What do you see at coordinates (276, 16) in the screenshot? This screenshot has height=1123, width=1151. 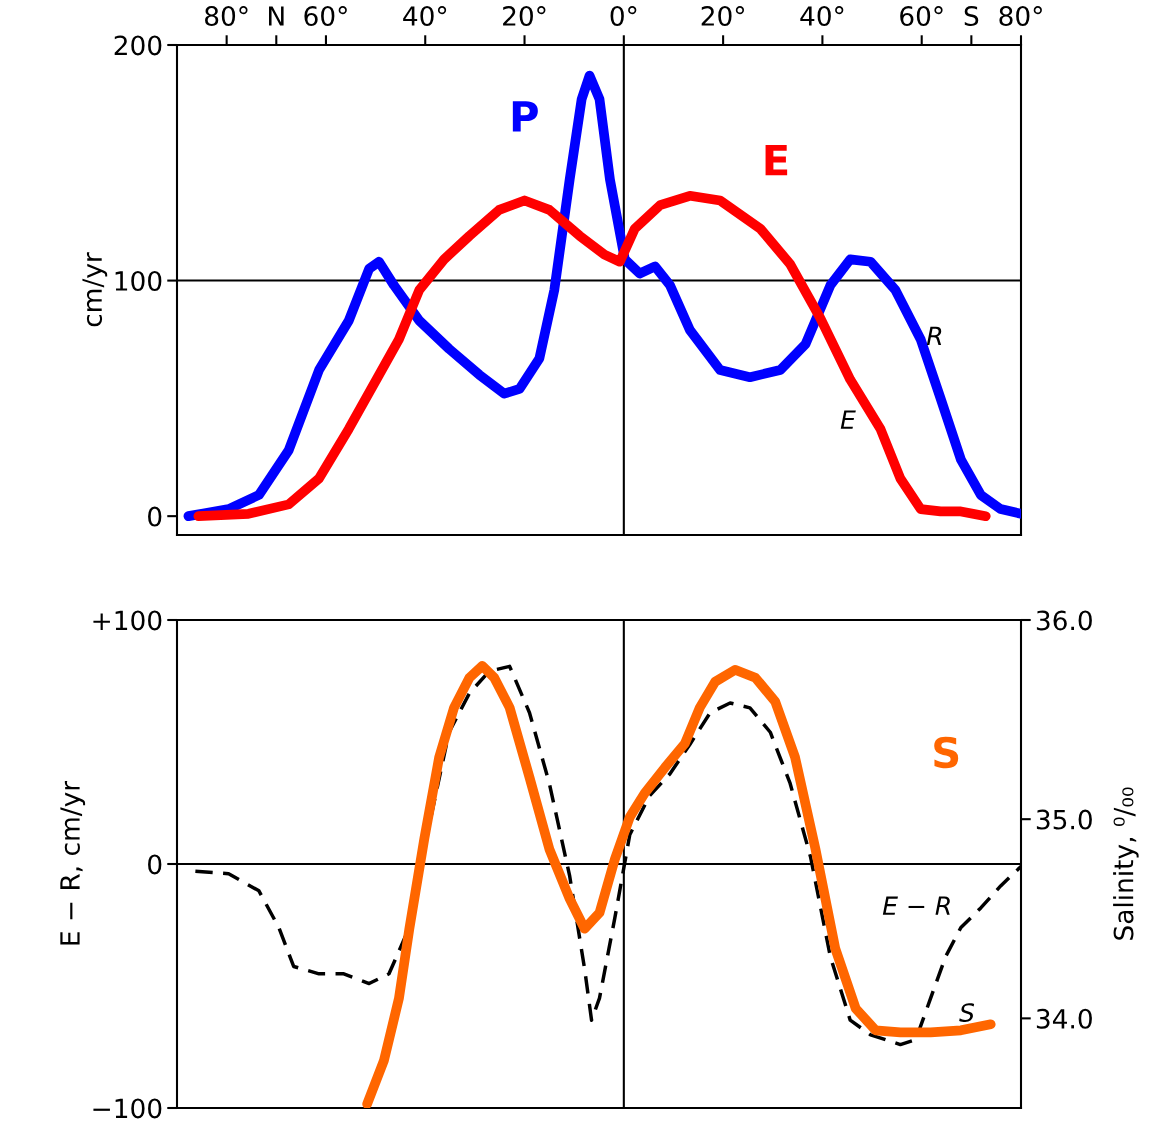 I see `x-tick-label: N` at bounding box center [276, 16].